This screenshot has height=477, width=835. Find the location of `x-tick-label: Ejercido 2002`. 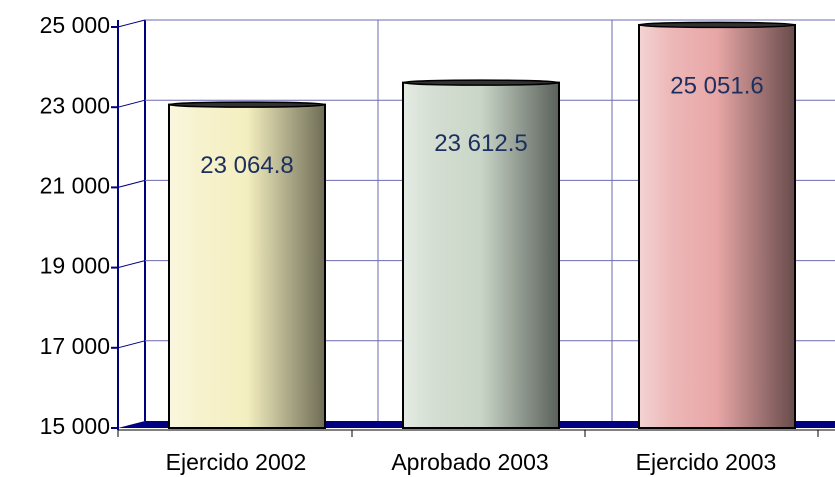

x-tick-label: Ejercido 2002 is located at coordinates (236, 462).